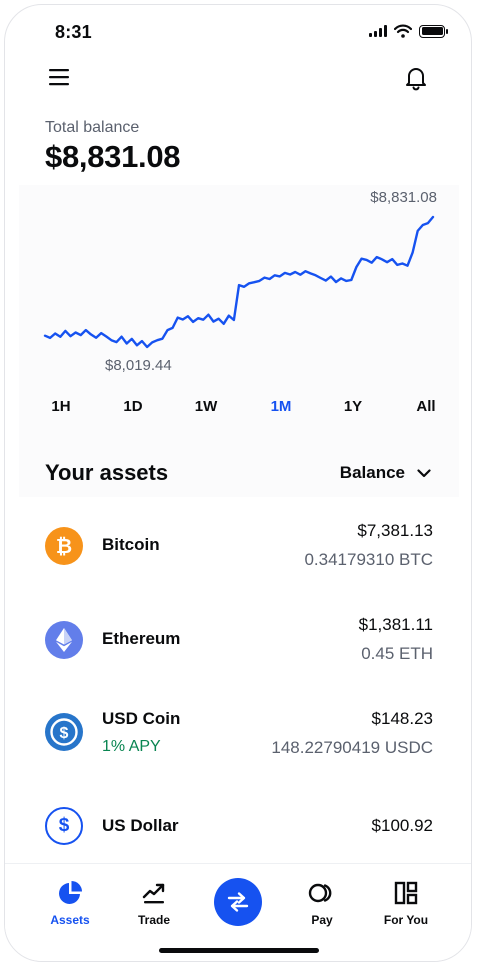 The height and width of the screenshot is (969, 479). I want to click on nav-pay: Pay, so click(322, 903).